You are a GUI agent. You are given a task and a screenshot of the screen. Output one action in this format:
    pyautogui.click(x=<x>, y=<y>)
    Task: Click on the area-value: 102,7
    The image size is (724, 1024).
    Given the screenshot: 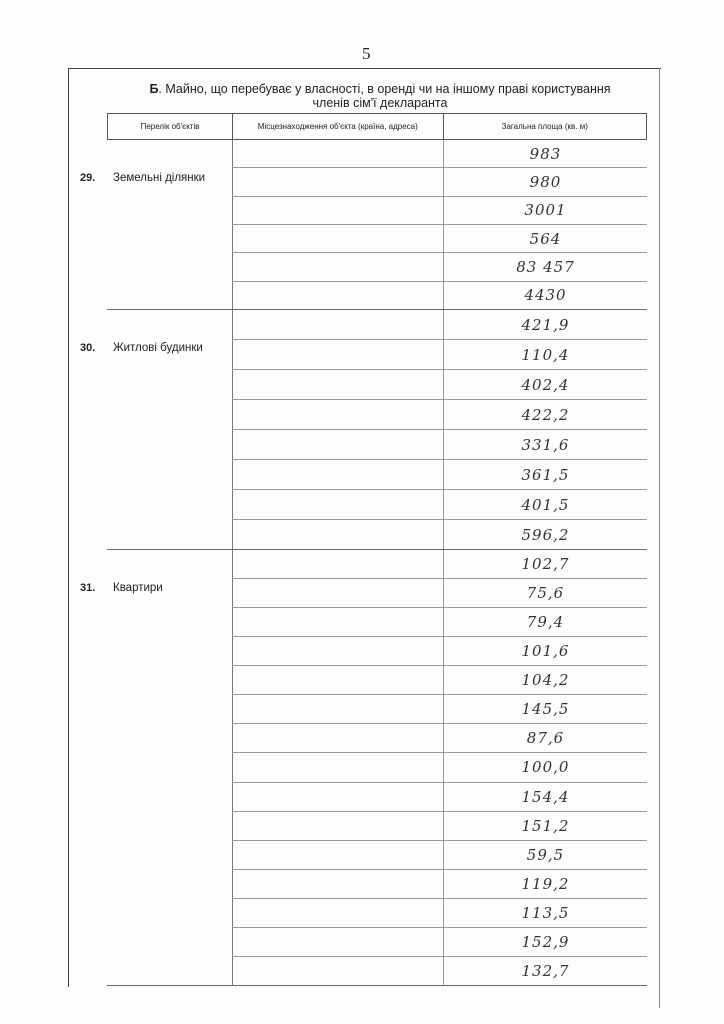 What is the action you would take?
    pyautogui.click(x=545, y=564)
    